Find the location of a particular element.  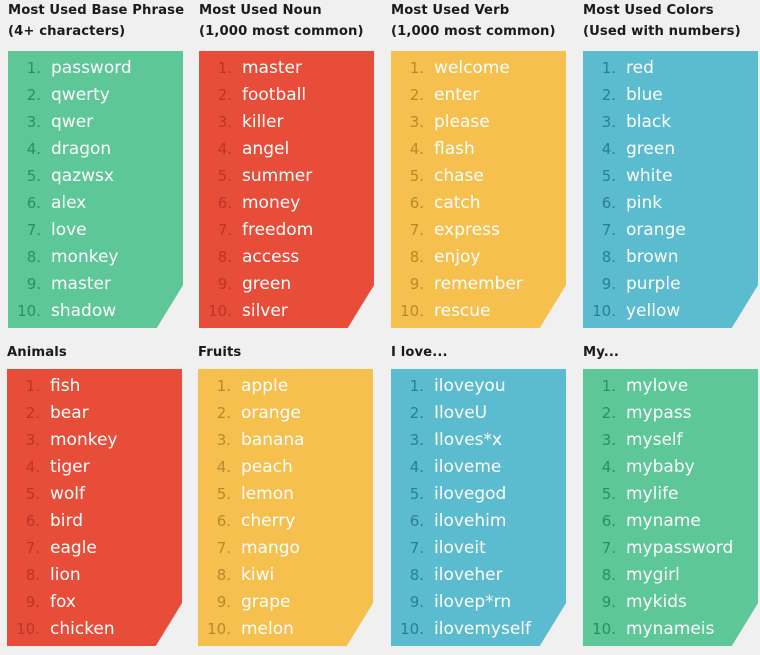

list-item-text: wolf is located at coordinates (68, 494).